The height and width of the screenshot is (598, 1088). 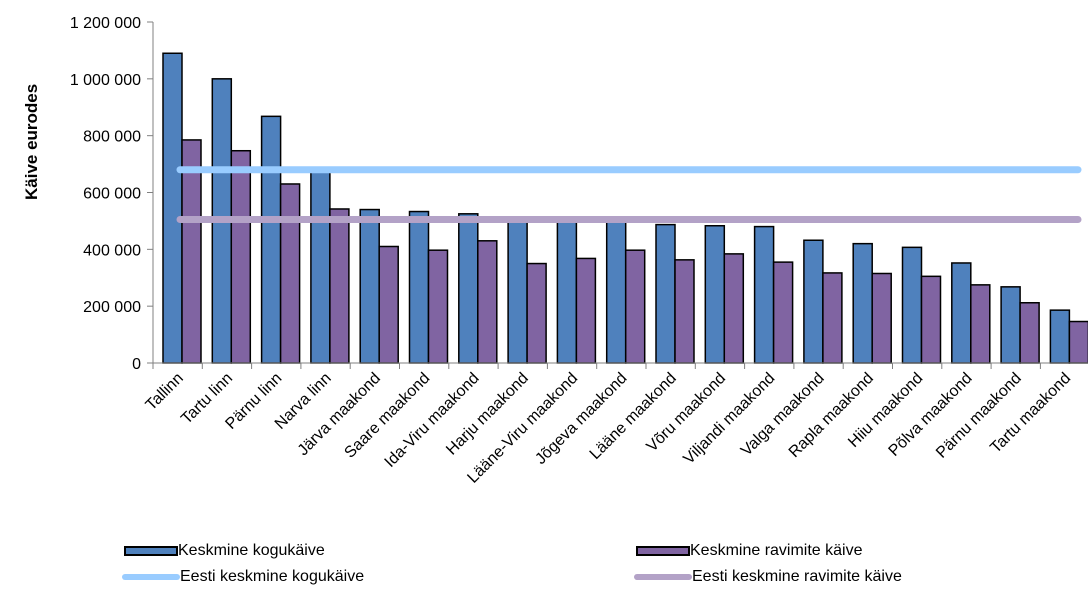 I want to click on y-tick-label: 600 000, so click(x=112, y=194).